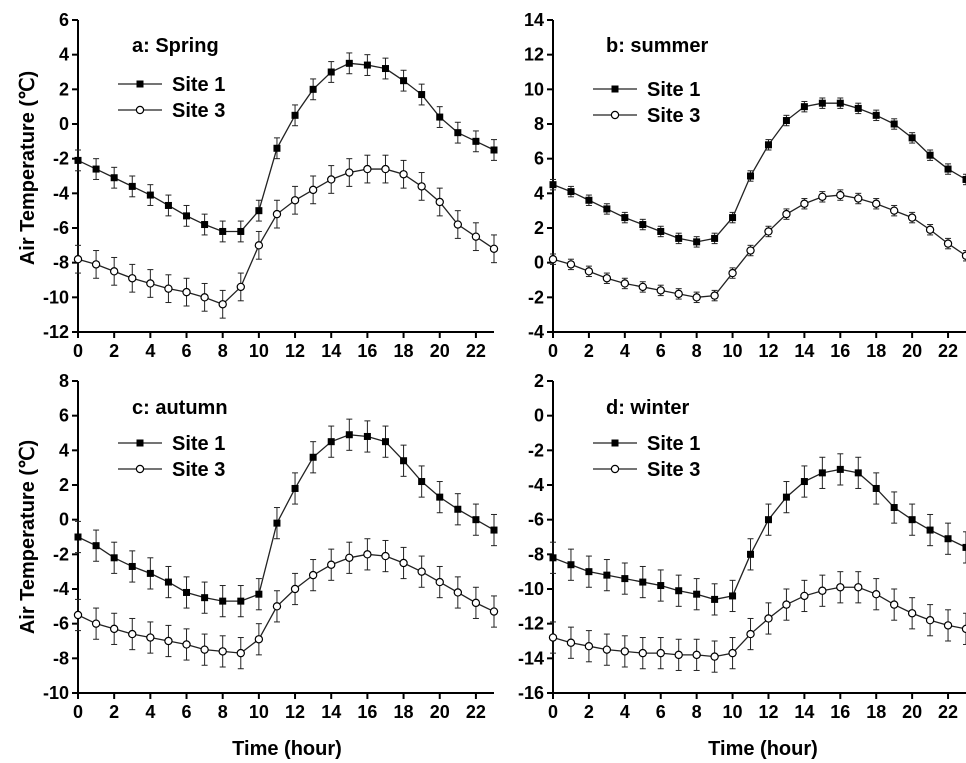 This screenshot has width=966, height=763. I want to click on y-axis-label-top: Air Temperature (℃), so click(28, 168).